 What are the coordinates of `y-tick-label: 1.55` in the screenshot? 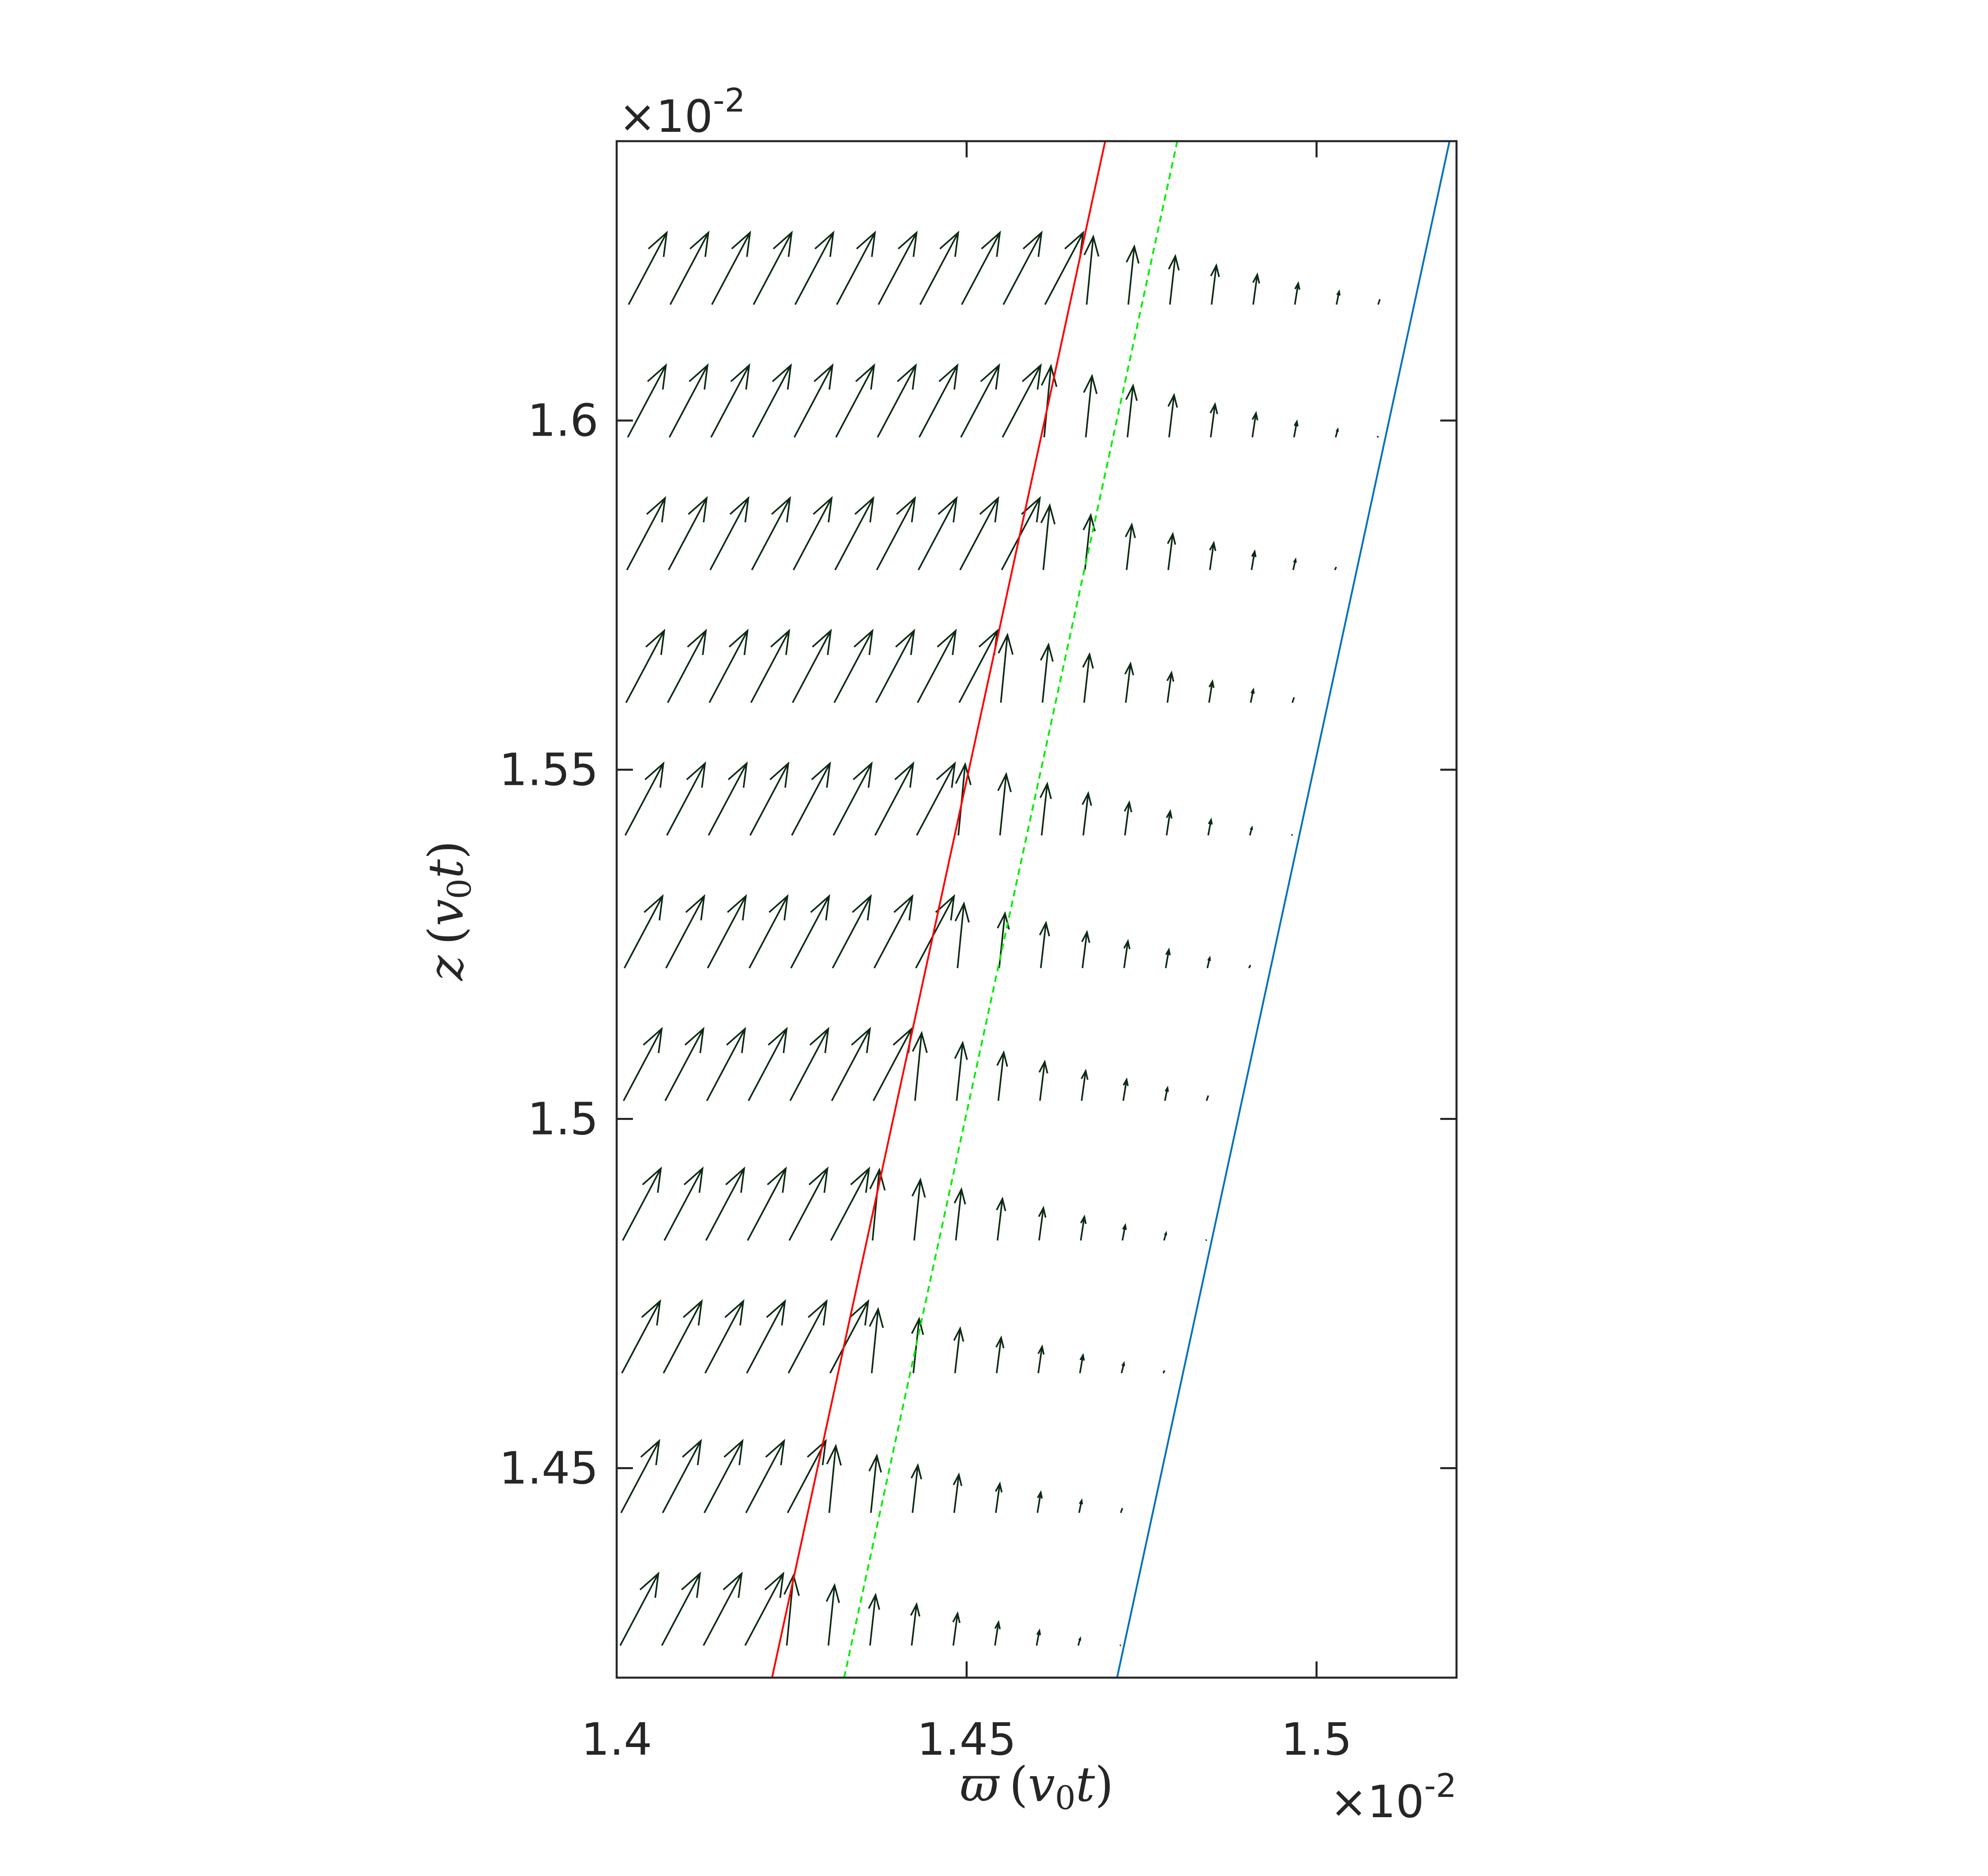 It's located at (548, 770).